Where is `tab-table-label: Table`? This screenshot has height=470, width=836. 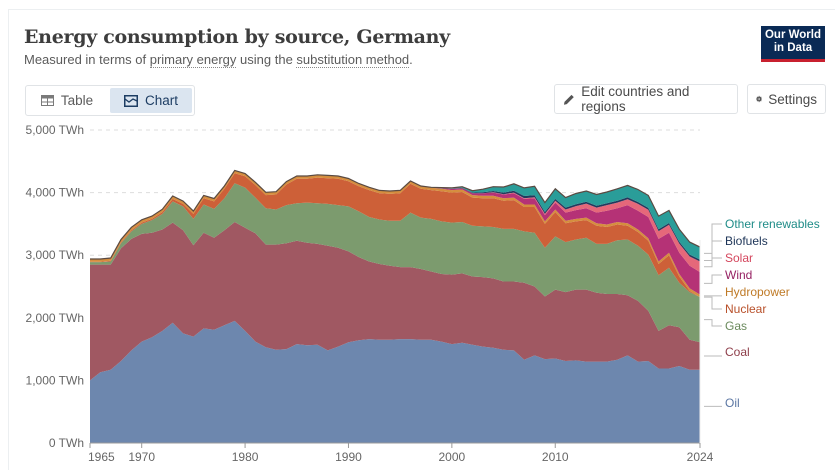
tab-table-label: Table is located at coordinates (77, 100).